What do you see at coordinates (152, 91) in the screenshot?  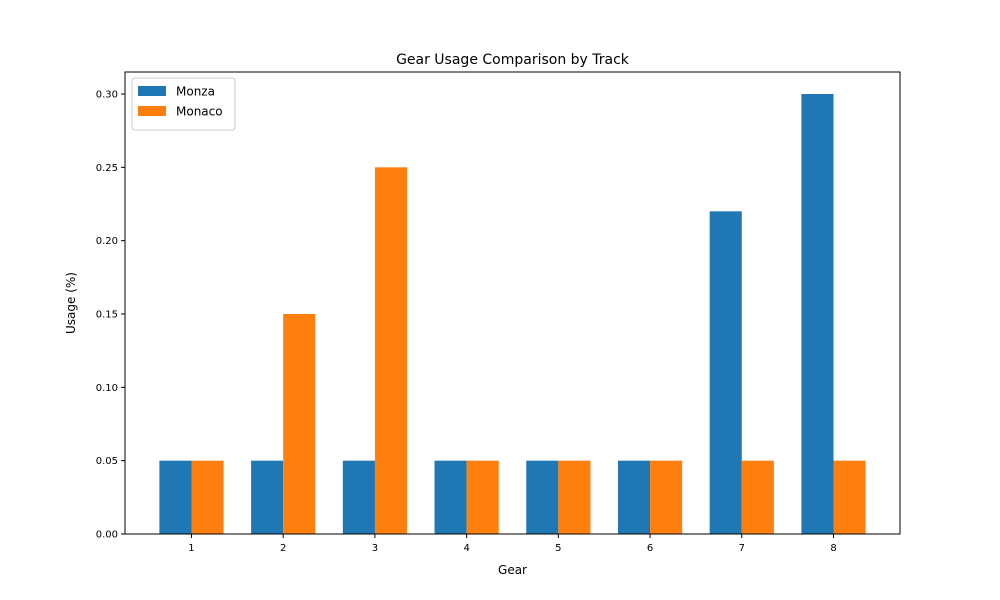 I see `legend-swatch-monza` at bounding box center [152, 91].